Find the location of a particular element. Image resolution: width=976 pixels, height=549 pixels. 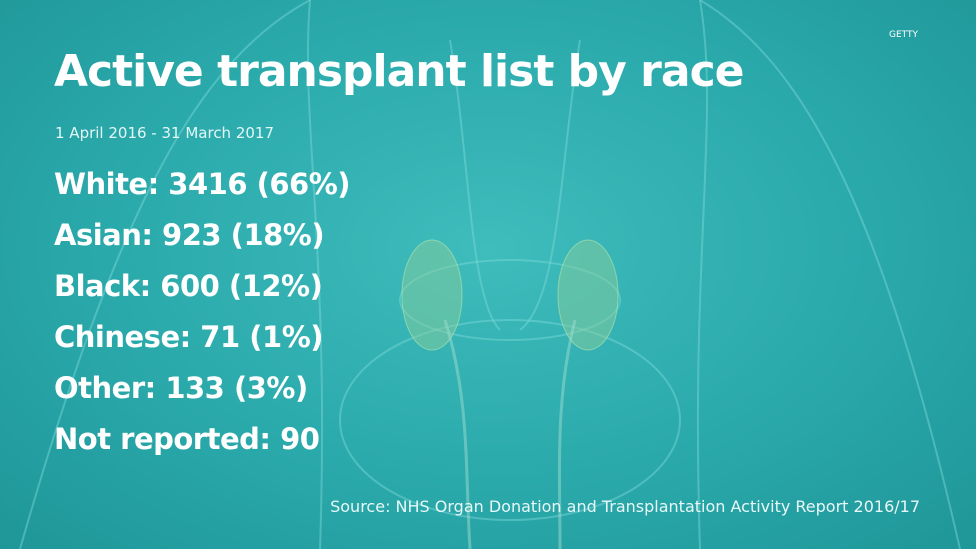

list-item: Other: 133 (3%) is located at coordinates (181, 388).